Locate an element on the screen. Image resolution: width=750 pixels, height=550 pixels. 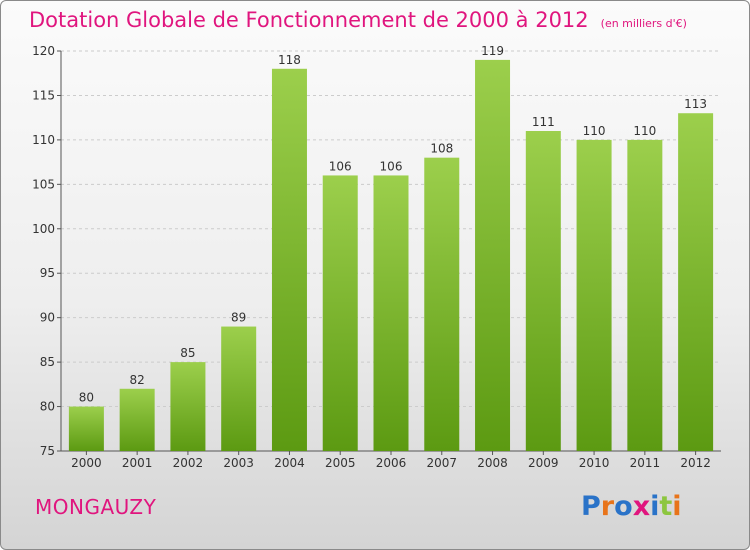
x-tick-label: 2007 is located at coordinates (441, 463).